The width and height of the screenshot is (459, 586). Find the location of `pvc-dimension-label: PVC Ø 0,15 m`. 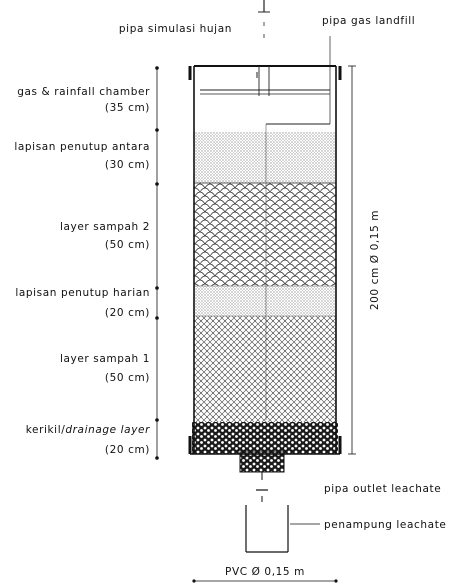

pvc-dimension-label: PVC Ø 0,15 m is located at coordinates (265, 572).